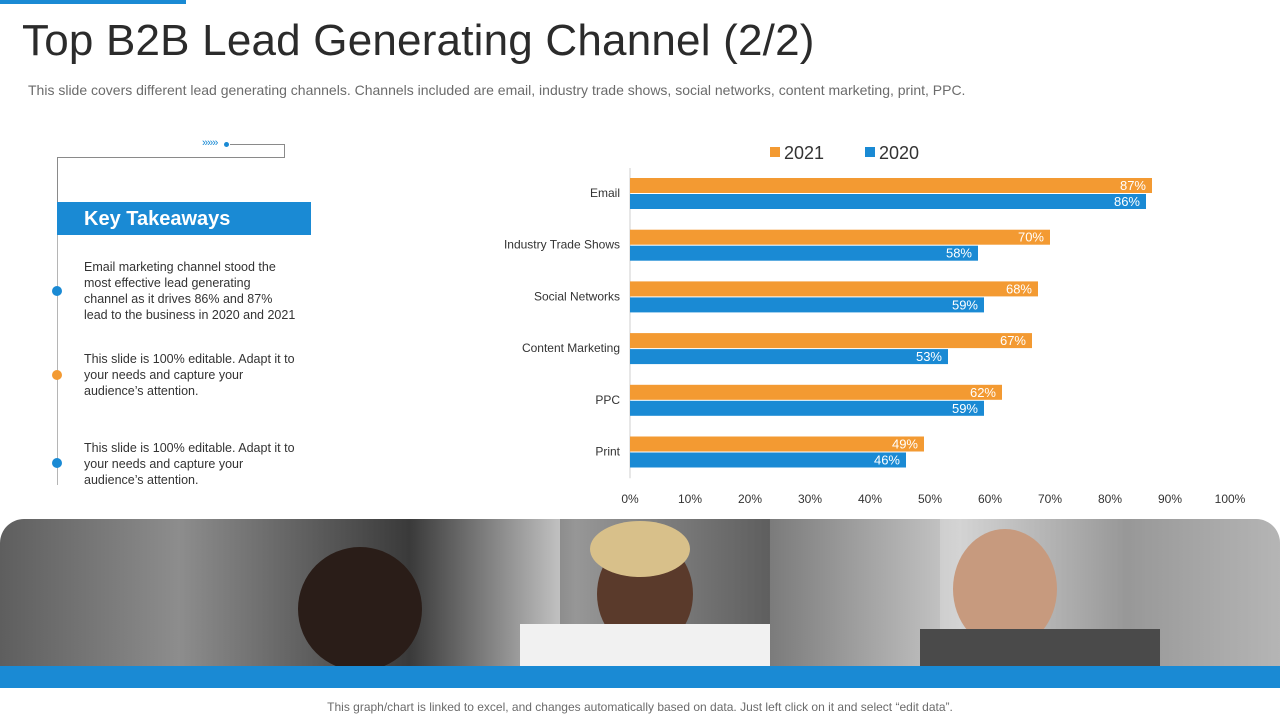 The height and width of the screenshot is (720, 1280). I want to click on top-accent-bar, so click(93, 2).